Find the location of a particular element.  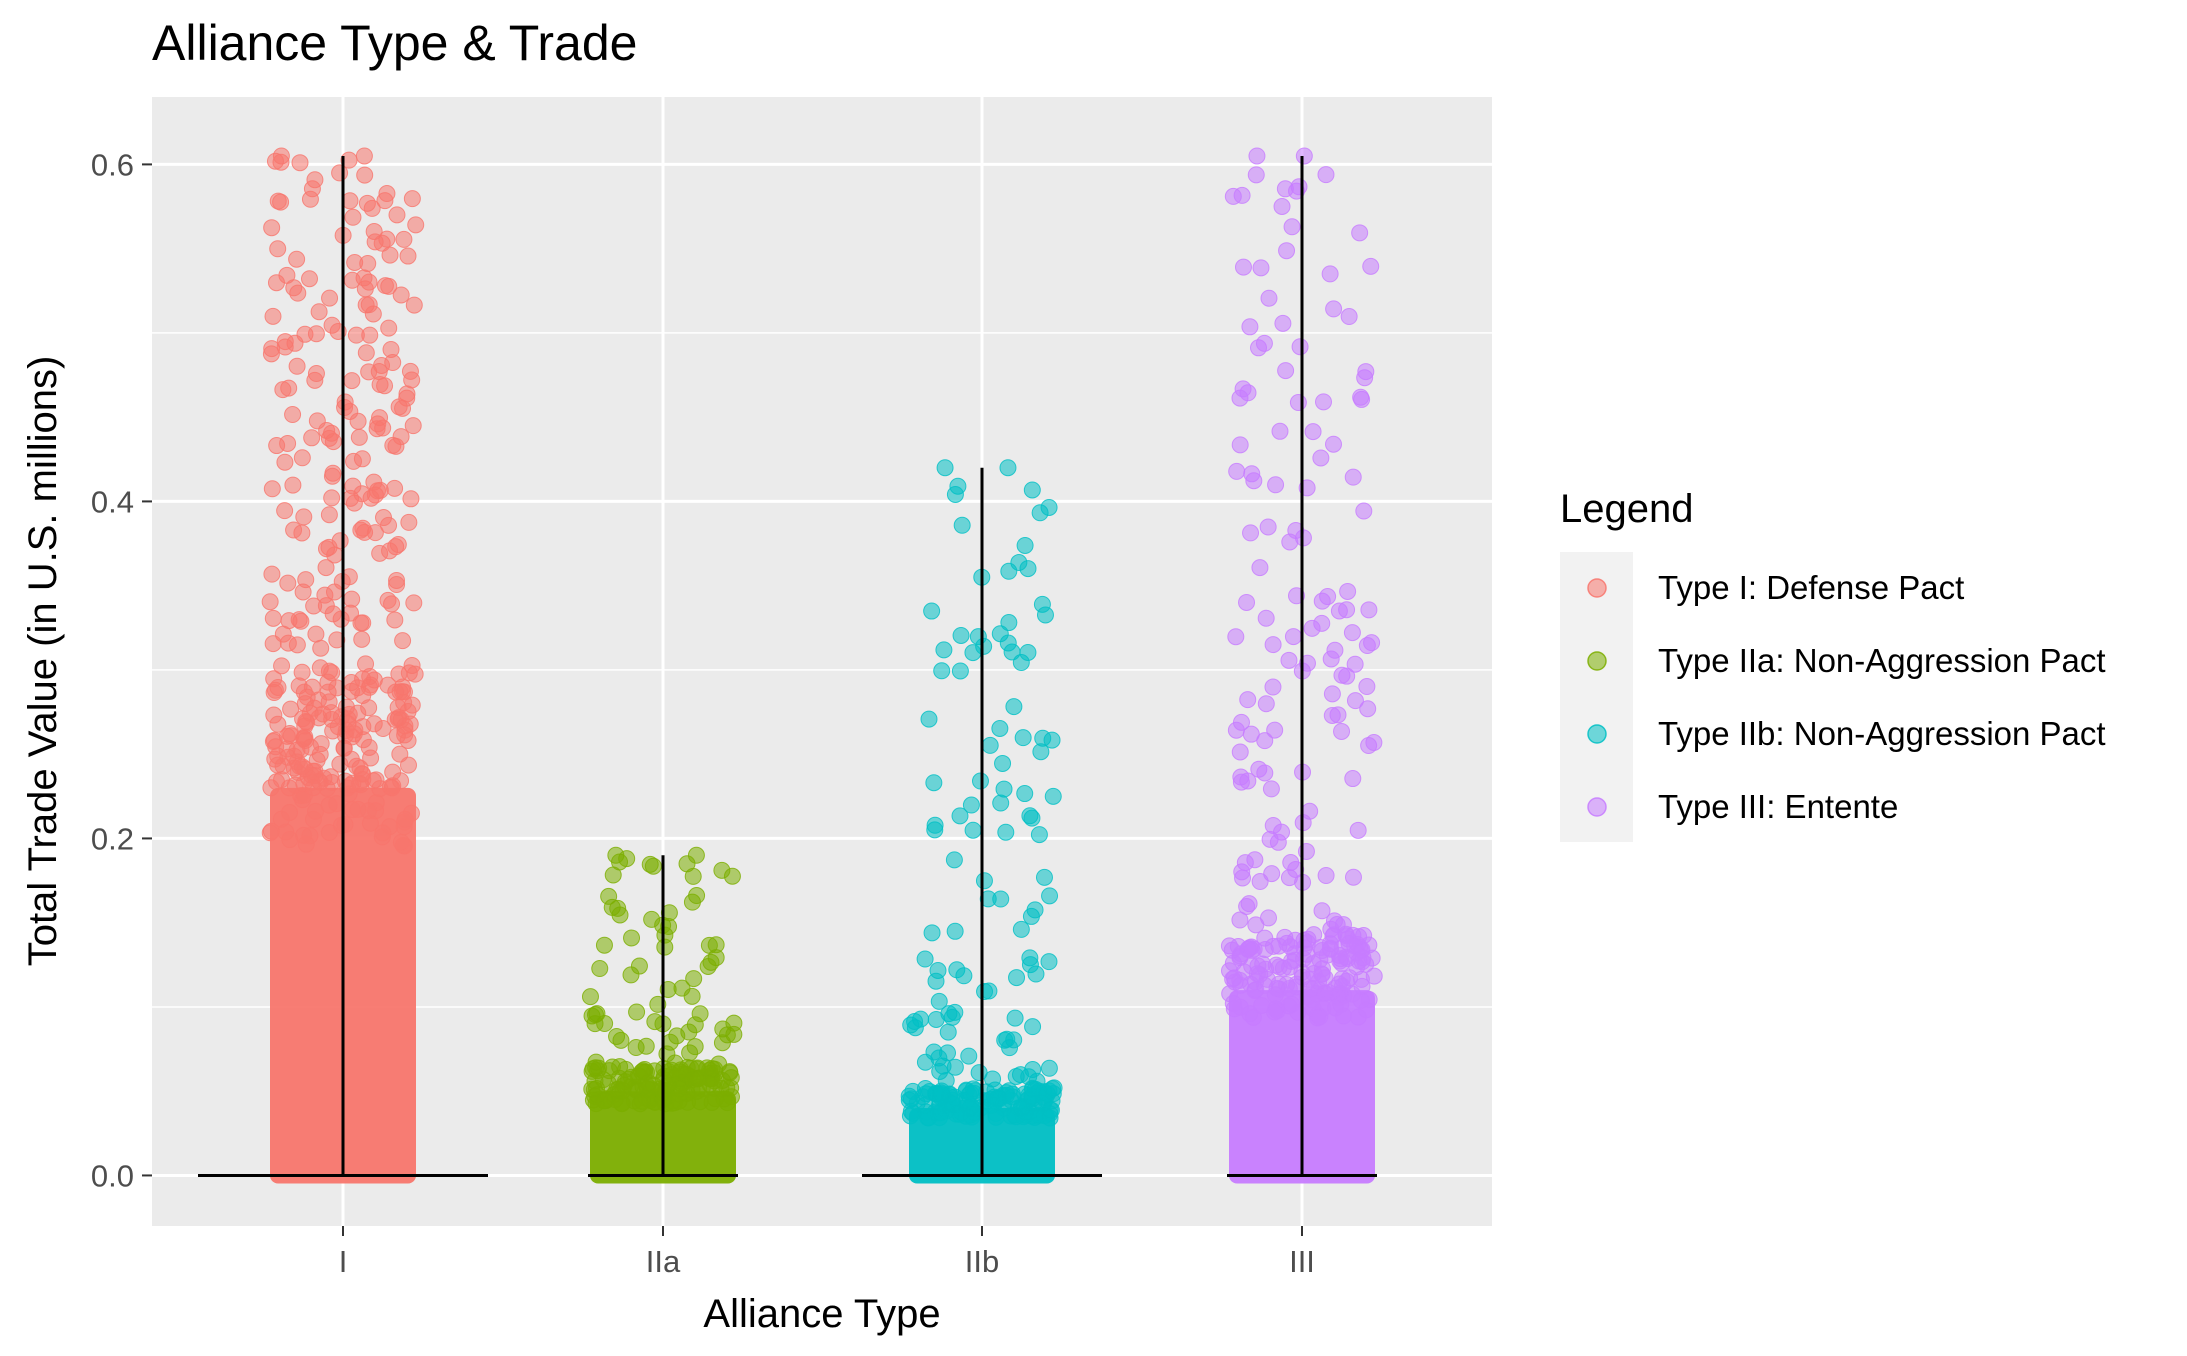

legend-key-background is located at coordinates (1596, 697).